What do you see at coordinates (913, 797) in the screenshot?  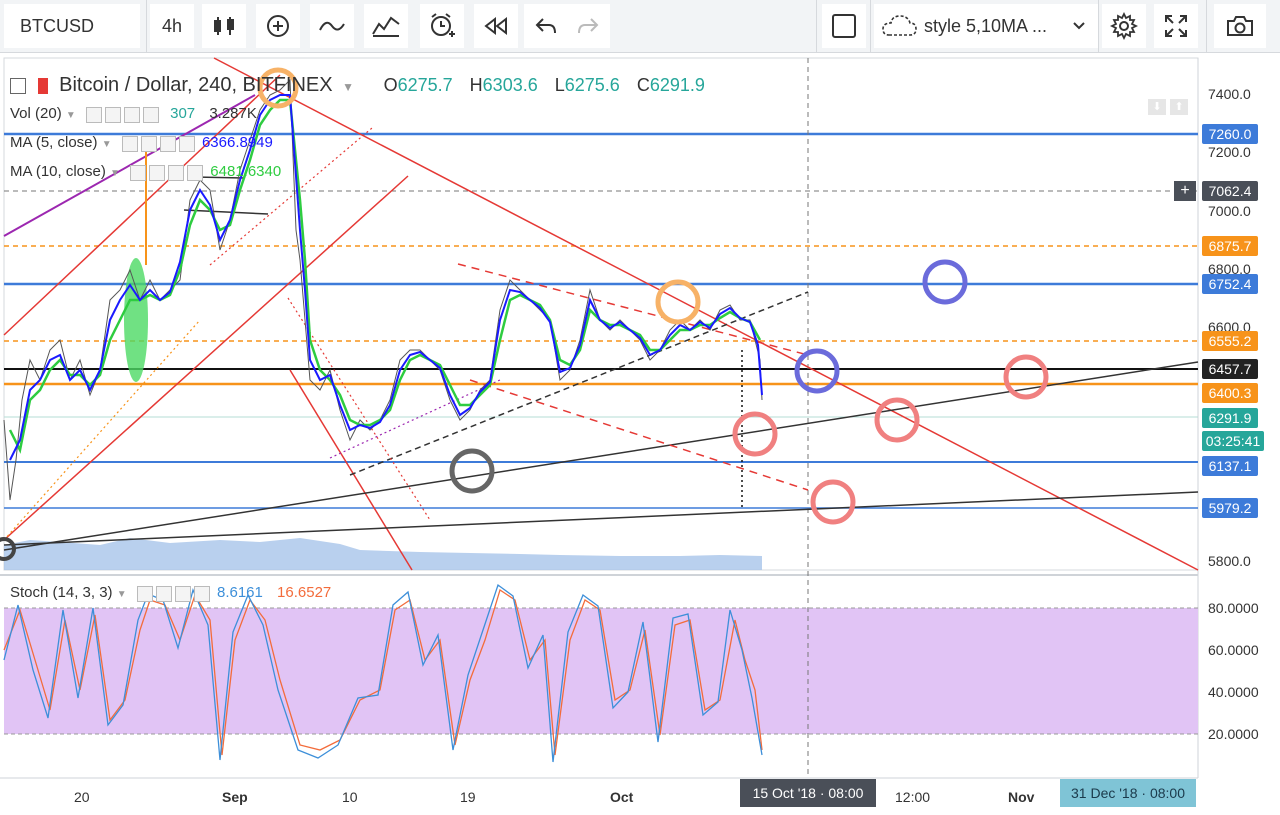 I see `time-tick: 12:00` at bounding box center [913, 797].